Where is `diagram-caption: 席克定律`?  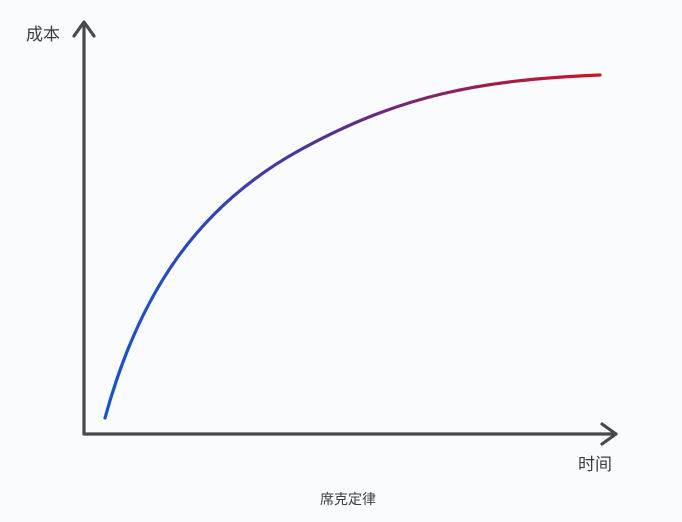 diagram-caption: 席克定律 is located at coordinates (348, 500).